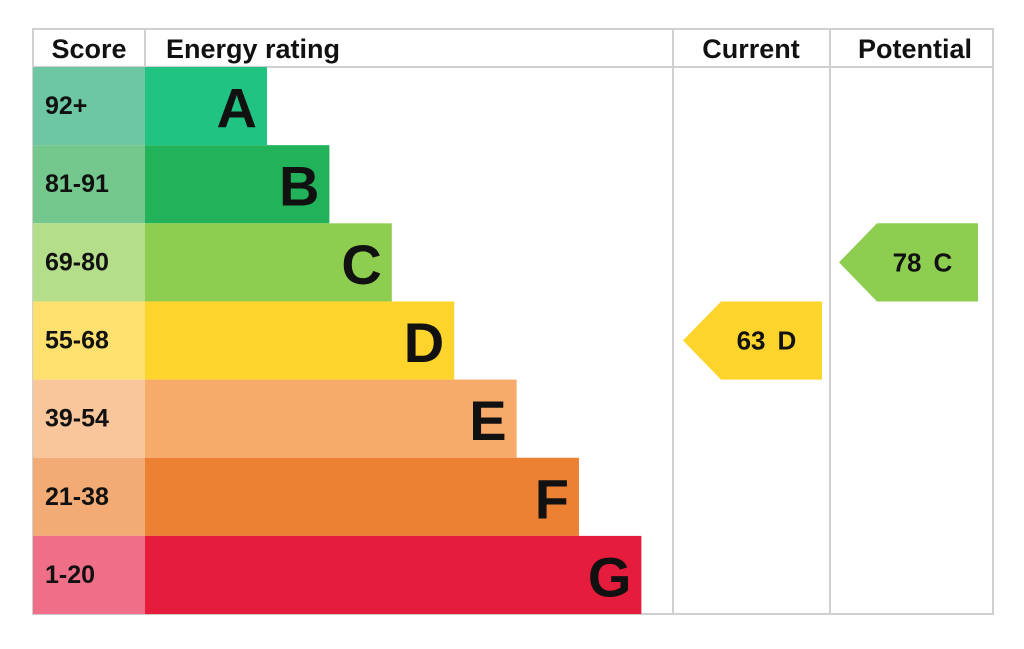 This screenshot has width=1024, height=649. What do you see at coordinates (787, 341) in the screenshot?
I see `current-letter: D` at bounding box center [787, 341].